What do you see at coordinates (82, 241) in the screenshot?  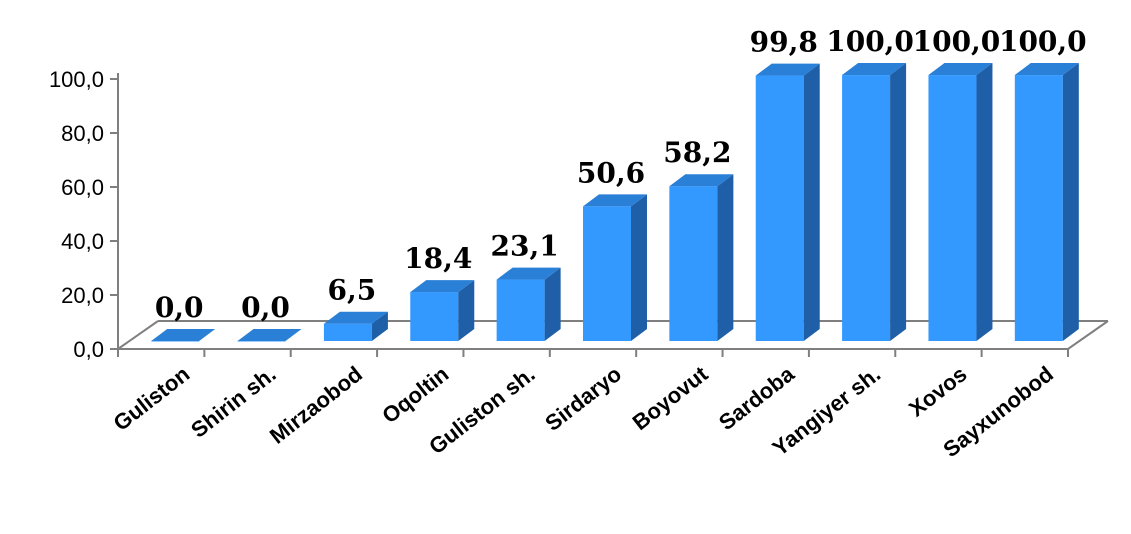 I see `y-tick-label: 40,0` at bounding box center [82, 241].